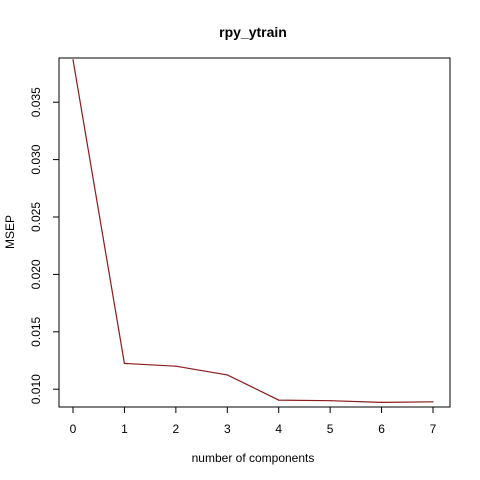  I want to click on x-tick-label: 7, so click(433, 429).